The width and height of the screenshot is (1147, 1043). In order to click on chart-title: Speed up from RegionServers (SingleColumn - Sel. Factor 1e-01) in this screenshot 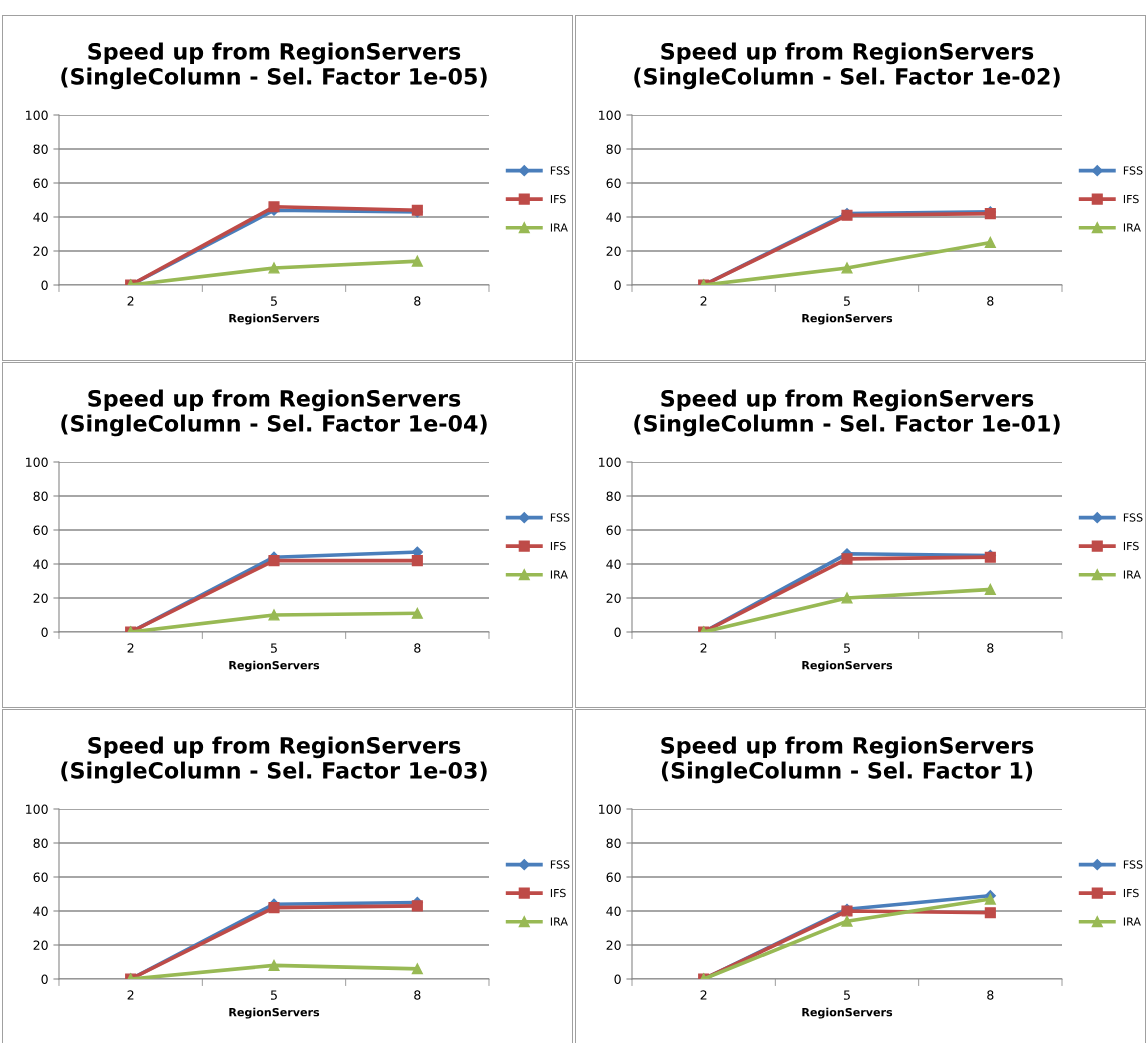, I will do `click(847, 413)`.